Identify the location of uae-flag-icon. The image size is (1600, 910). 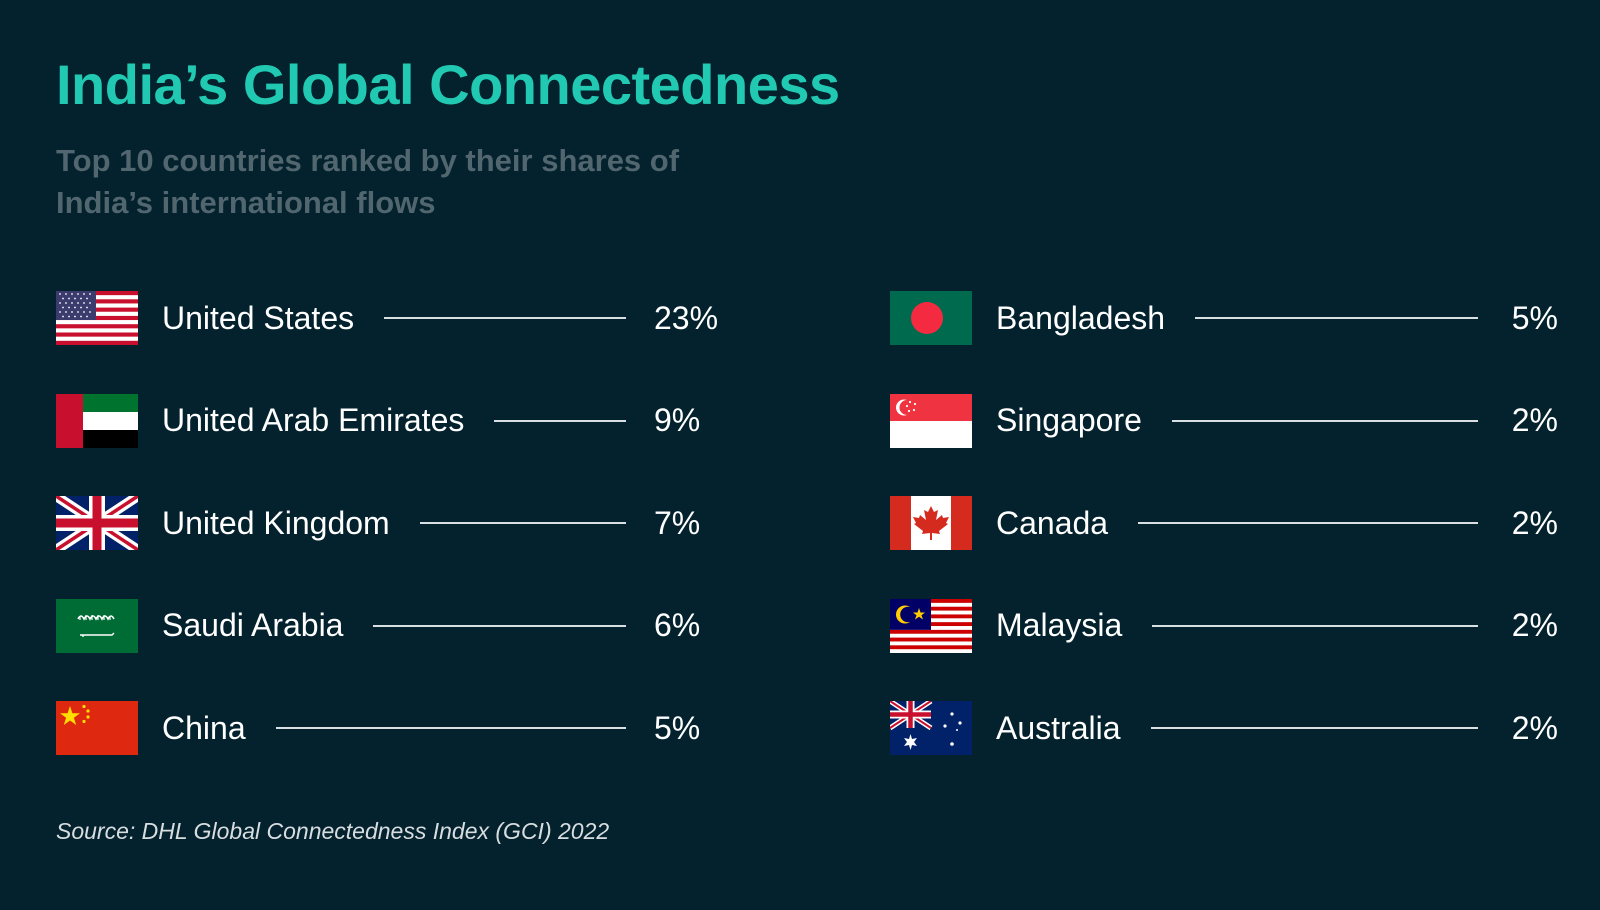
(97, 420).